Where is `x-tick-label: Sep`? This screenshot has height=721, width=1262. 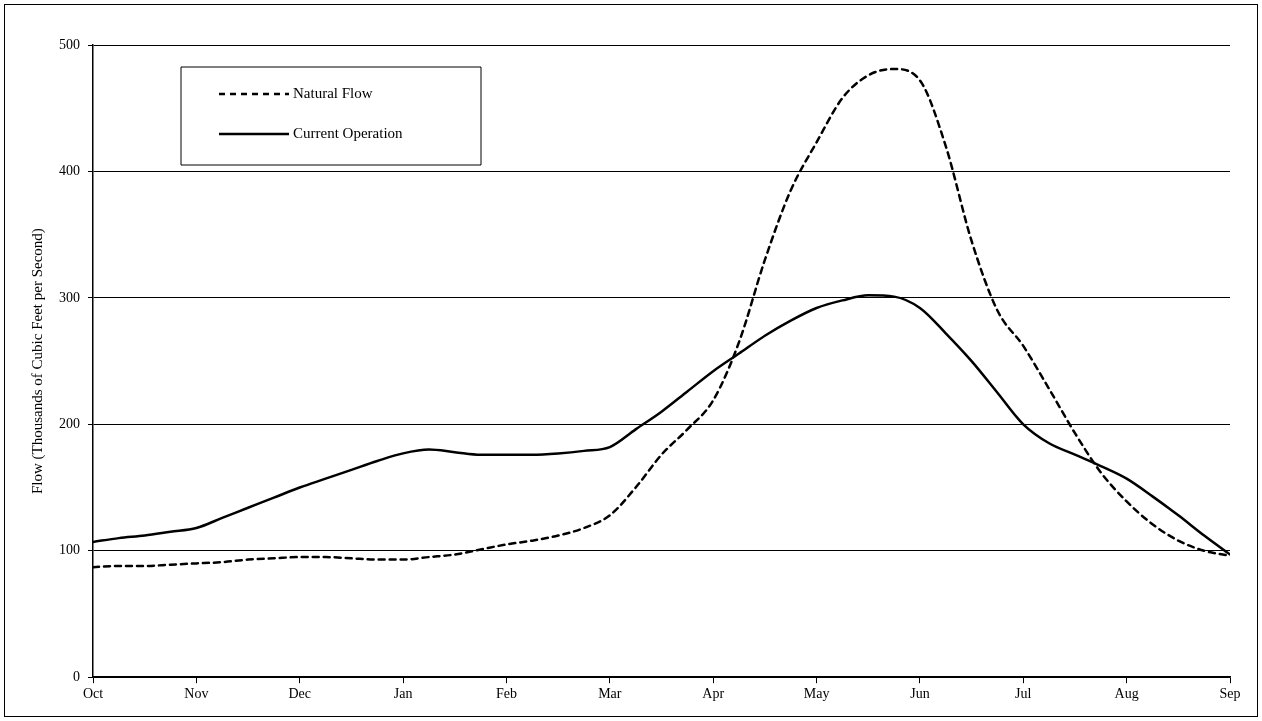 x-tick-label: Sep is located at coordinates (1230, 694).